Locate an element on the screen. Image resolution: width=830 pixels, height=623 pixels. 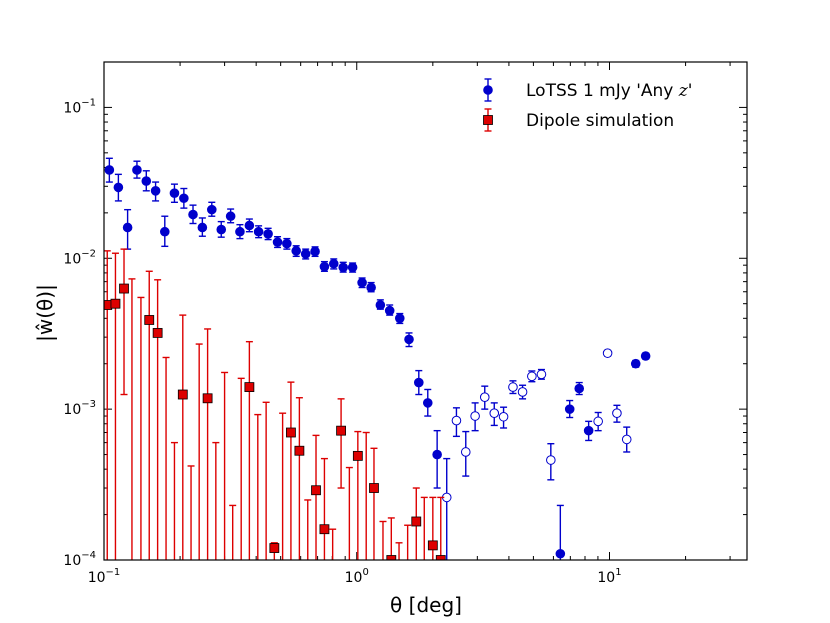
y-tick-exponent: −1 is located at coordinates (88, 102).